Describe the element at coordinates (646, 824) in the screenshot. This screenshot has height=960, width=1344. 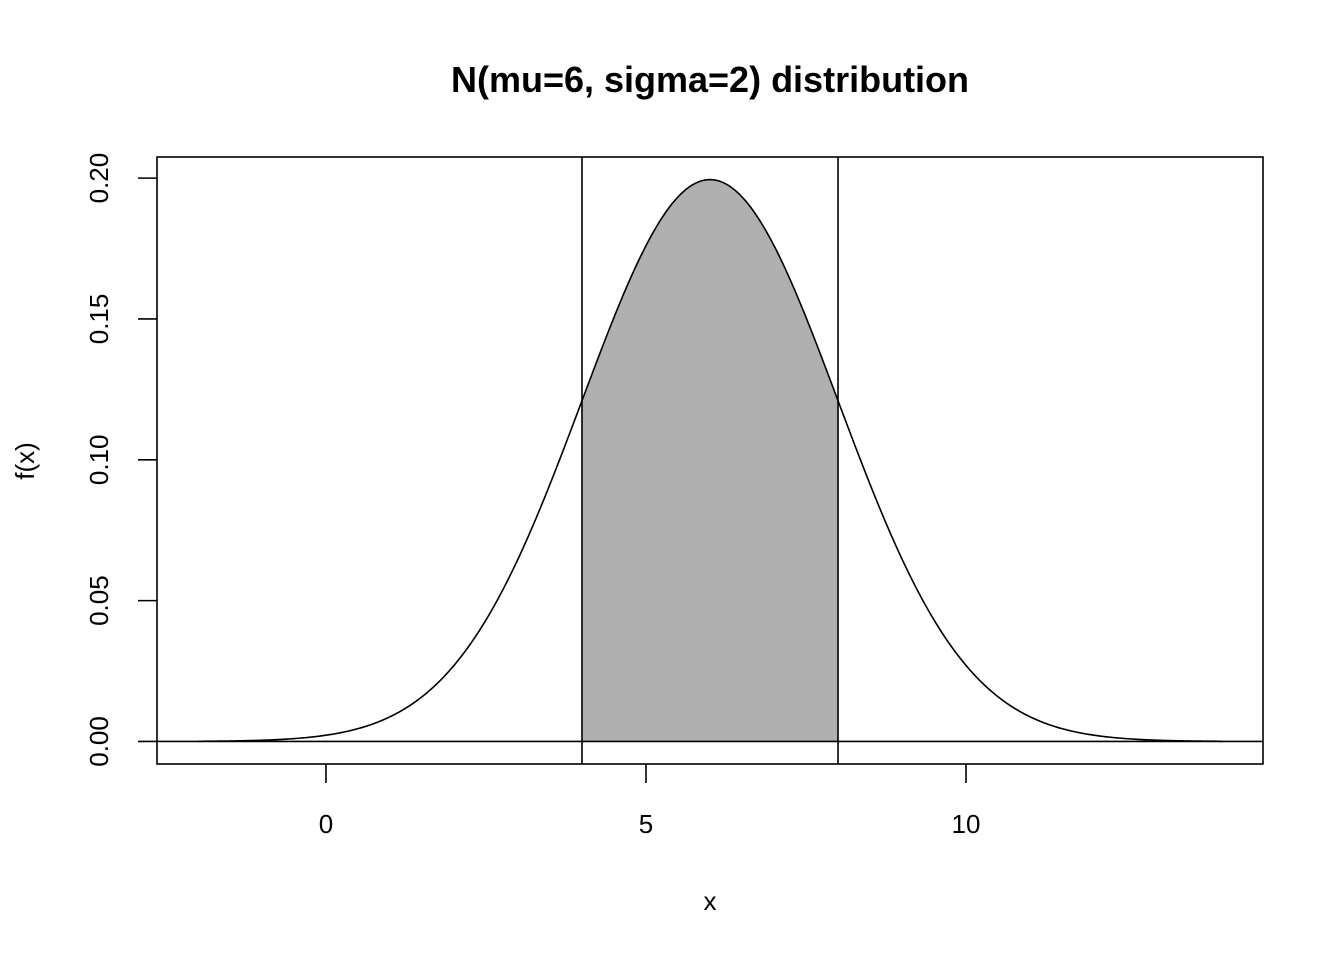
I see `x-tick-label: 5` at that location.